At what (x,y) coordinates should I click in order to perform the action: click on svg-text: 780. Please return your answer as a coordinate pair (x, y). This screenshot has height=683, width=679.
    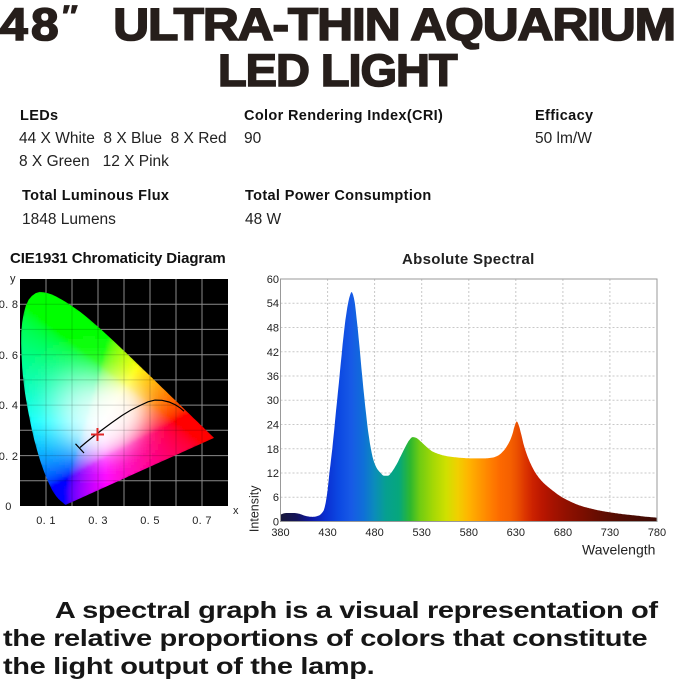
    Looking at the image, I should click on (657, 533).